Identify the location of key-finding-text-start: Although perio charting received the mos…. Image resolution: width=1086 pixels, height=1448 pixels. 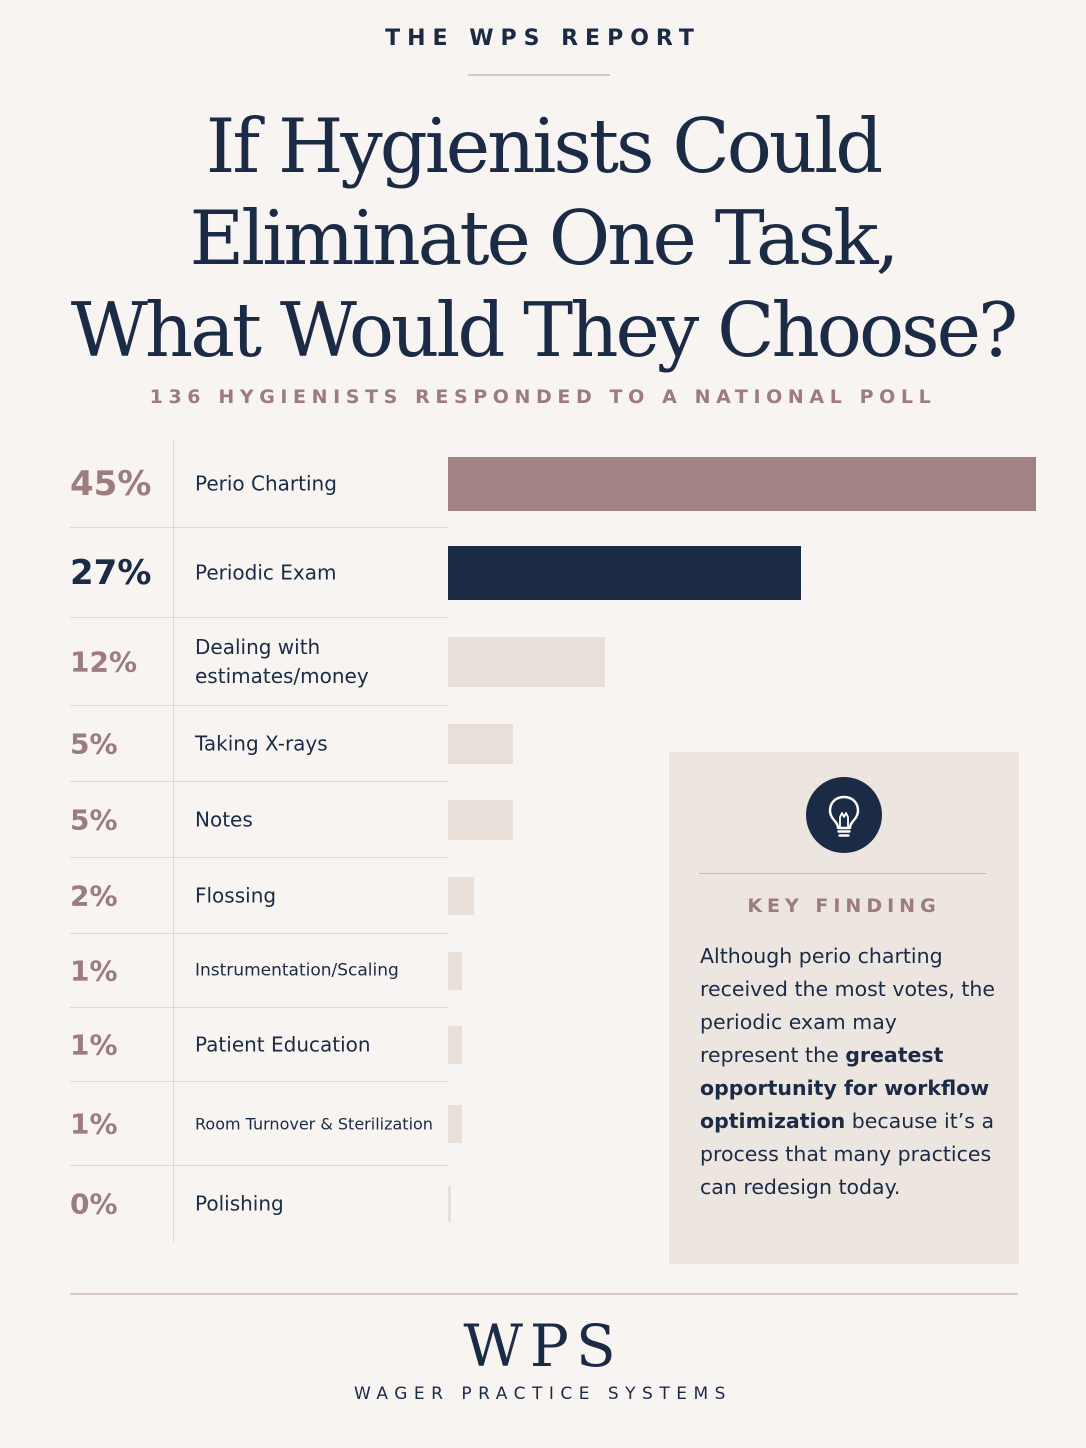
(848, 1005).